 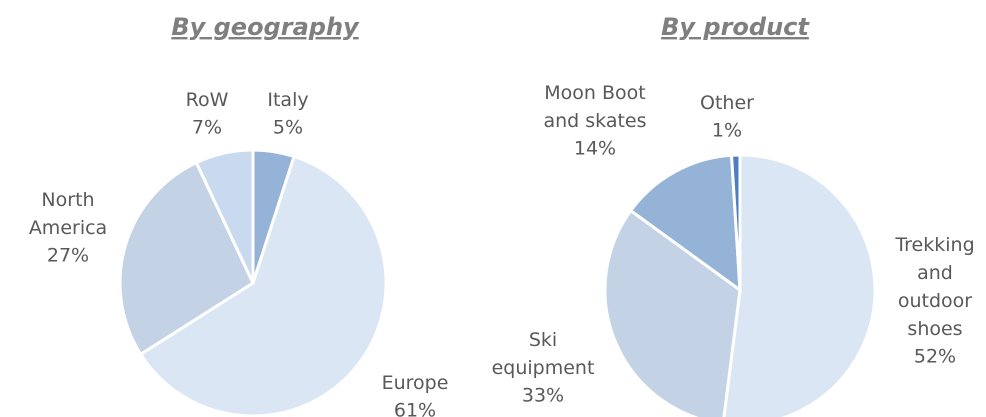 I want to click on slice-value-label: 1%, so click(x=727, y=131).